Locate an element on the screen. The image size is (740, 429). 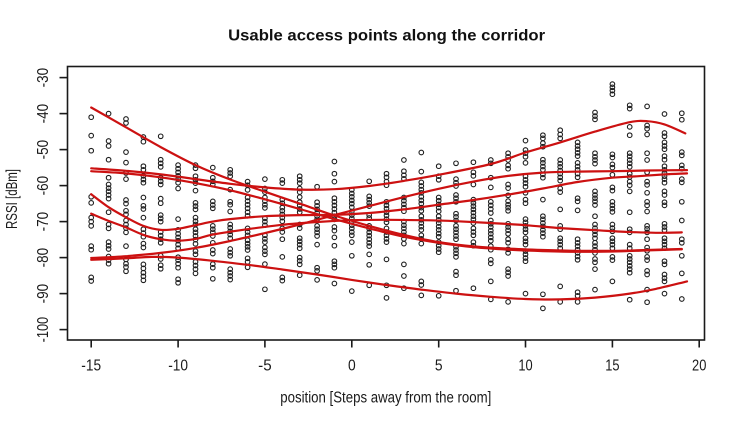
svg-text: 15 is located at coordinates (612, 366).